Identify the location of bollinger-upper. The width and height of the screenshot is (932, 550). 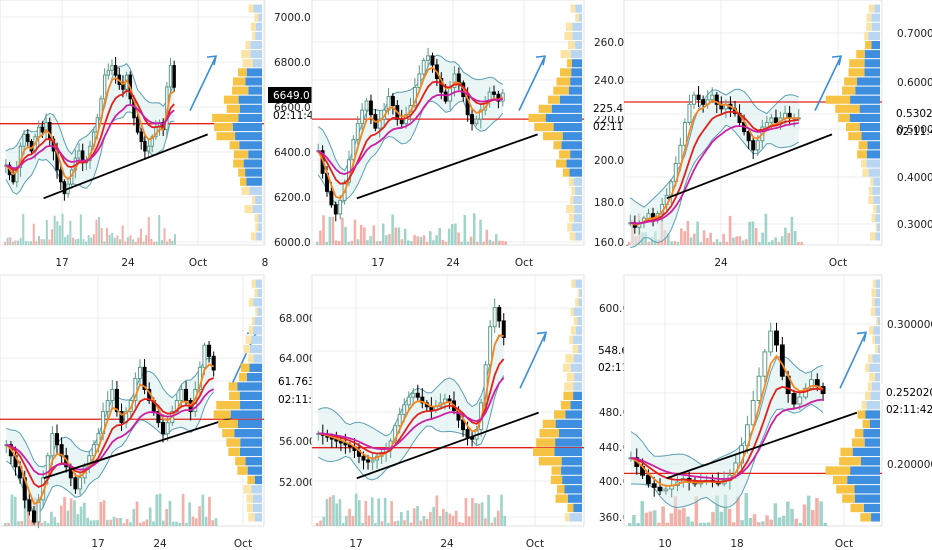
(411, 385).